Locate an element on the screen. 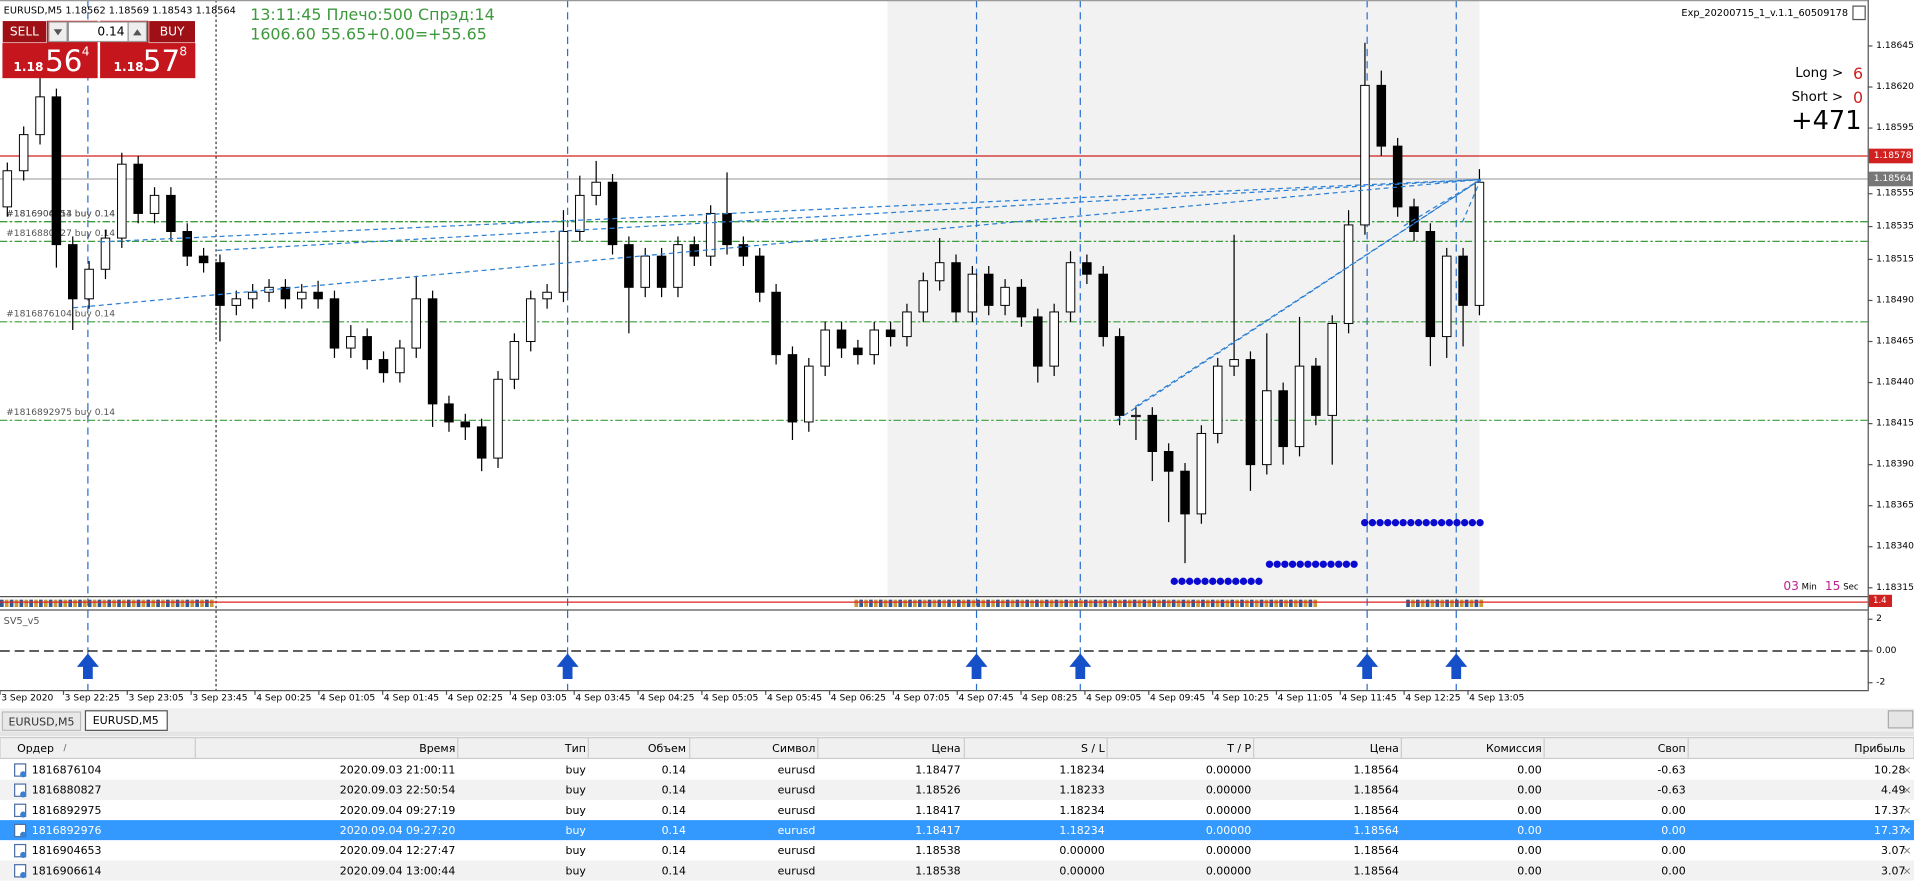  column-header: Своп is located at coordinates (1672, 748).